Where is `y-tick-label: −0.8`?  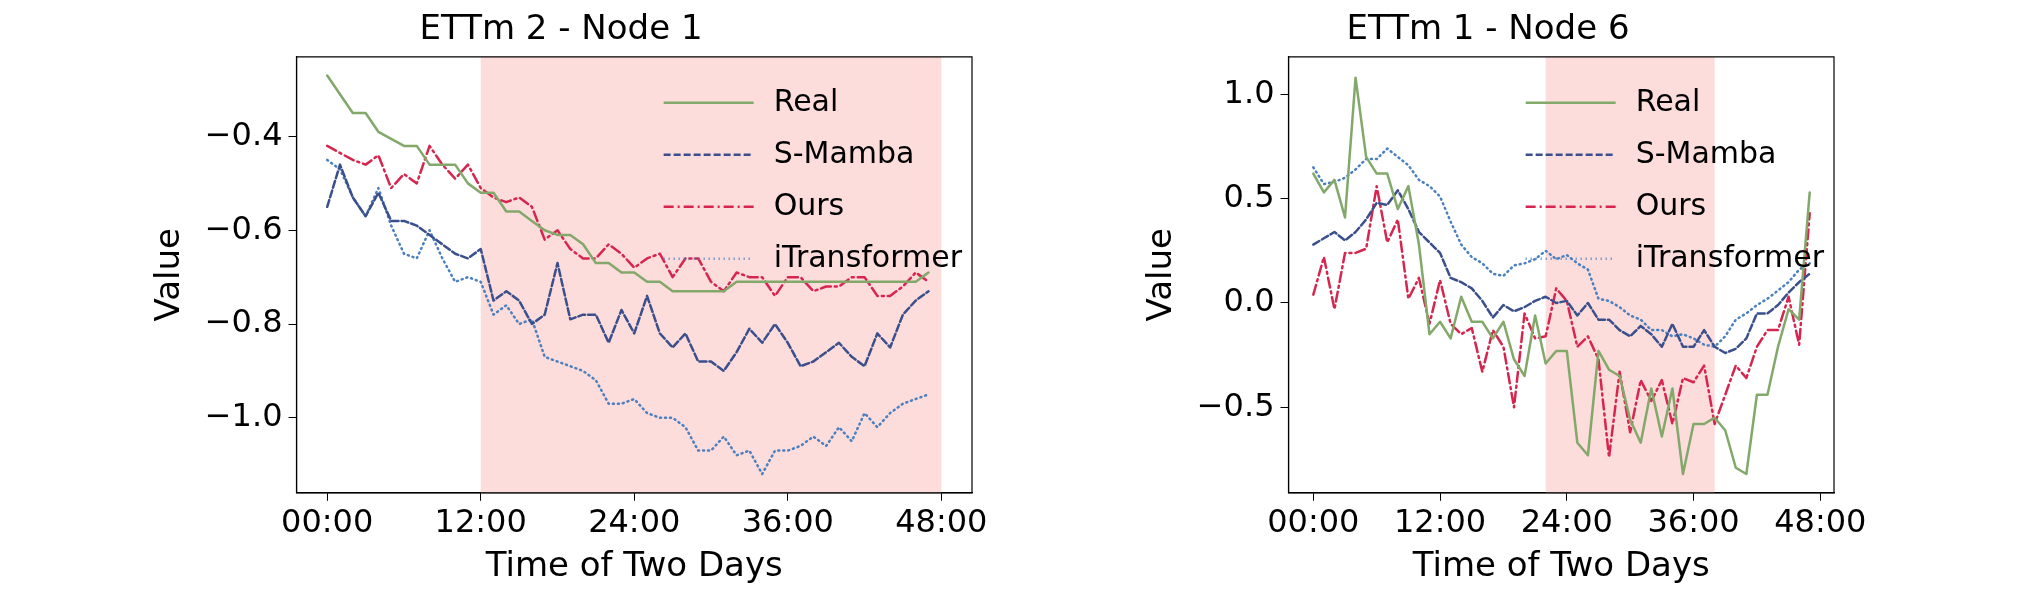
y-tick-label: −0.8 is located at coordinates (243, 321).